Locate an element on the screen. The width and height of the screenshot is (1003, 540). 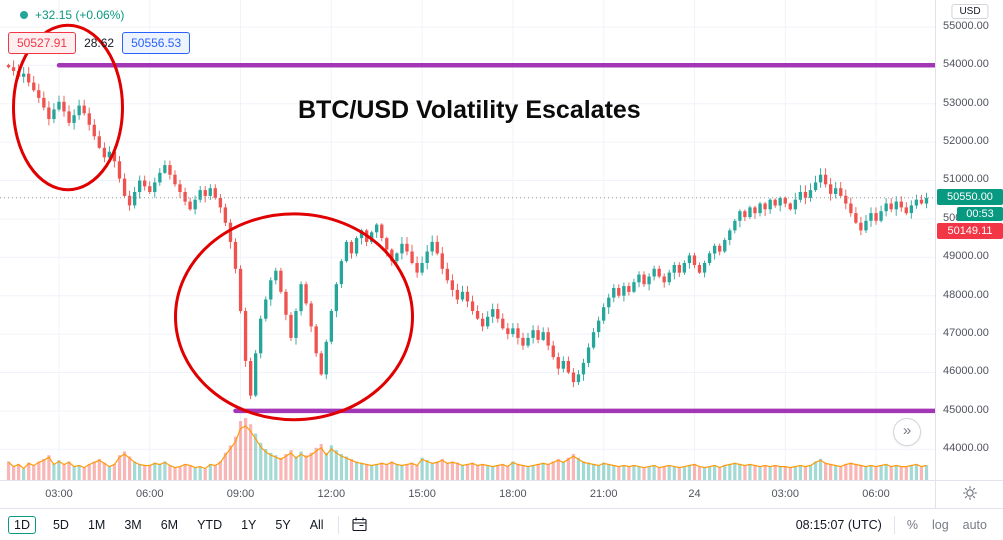
gear-icon is located at coordinates (970, 495).